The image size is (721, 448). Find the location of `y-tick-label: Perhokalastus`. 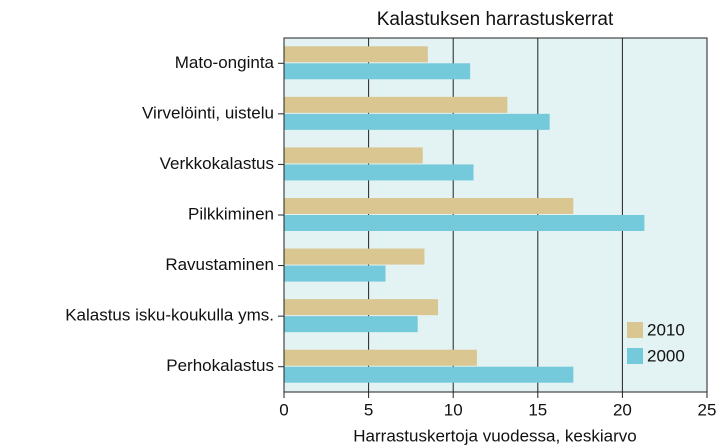

y-tick-label: Perhokalastus is located at coordinates (220, 365).